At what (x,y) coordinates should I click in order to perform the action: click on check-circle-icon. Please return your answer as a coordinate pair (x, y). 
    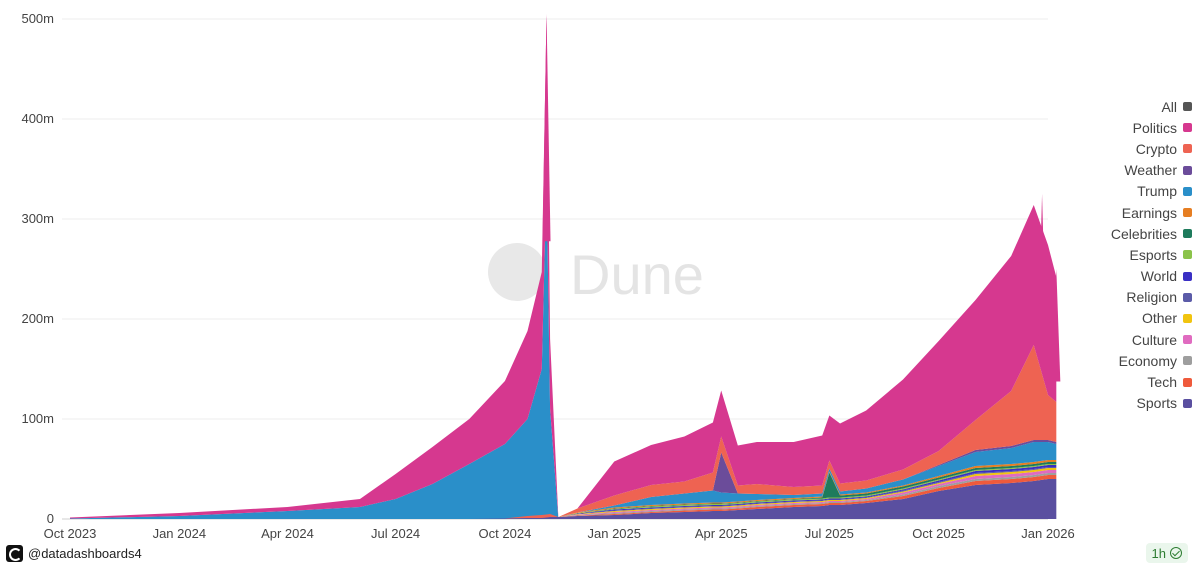
    Looking at the image, I should click on (1176, 553).